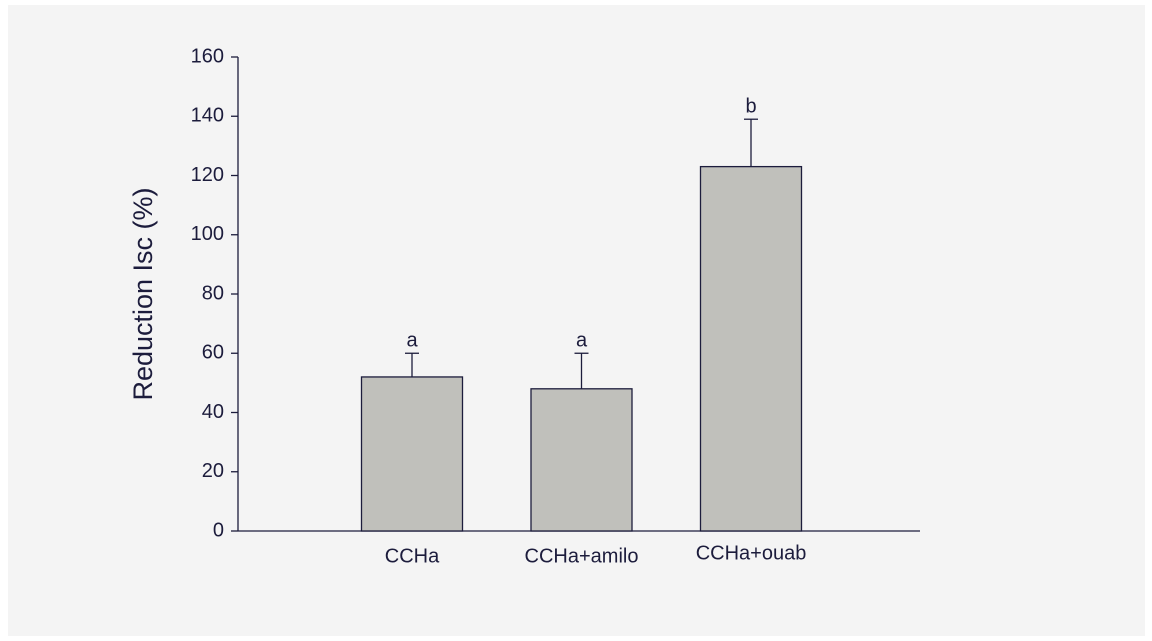  I want to click on y-tick-label: 20, so click(213, 471).